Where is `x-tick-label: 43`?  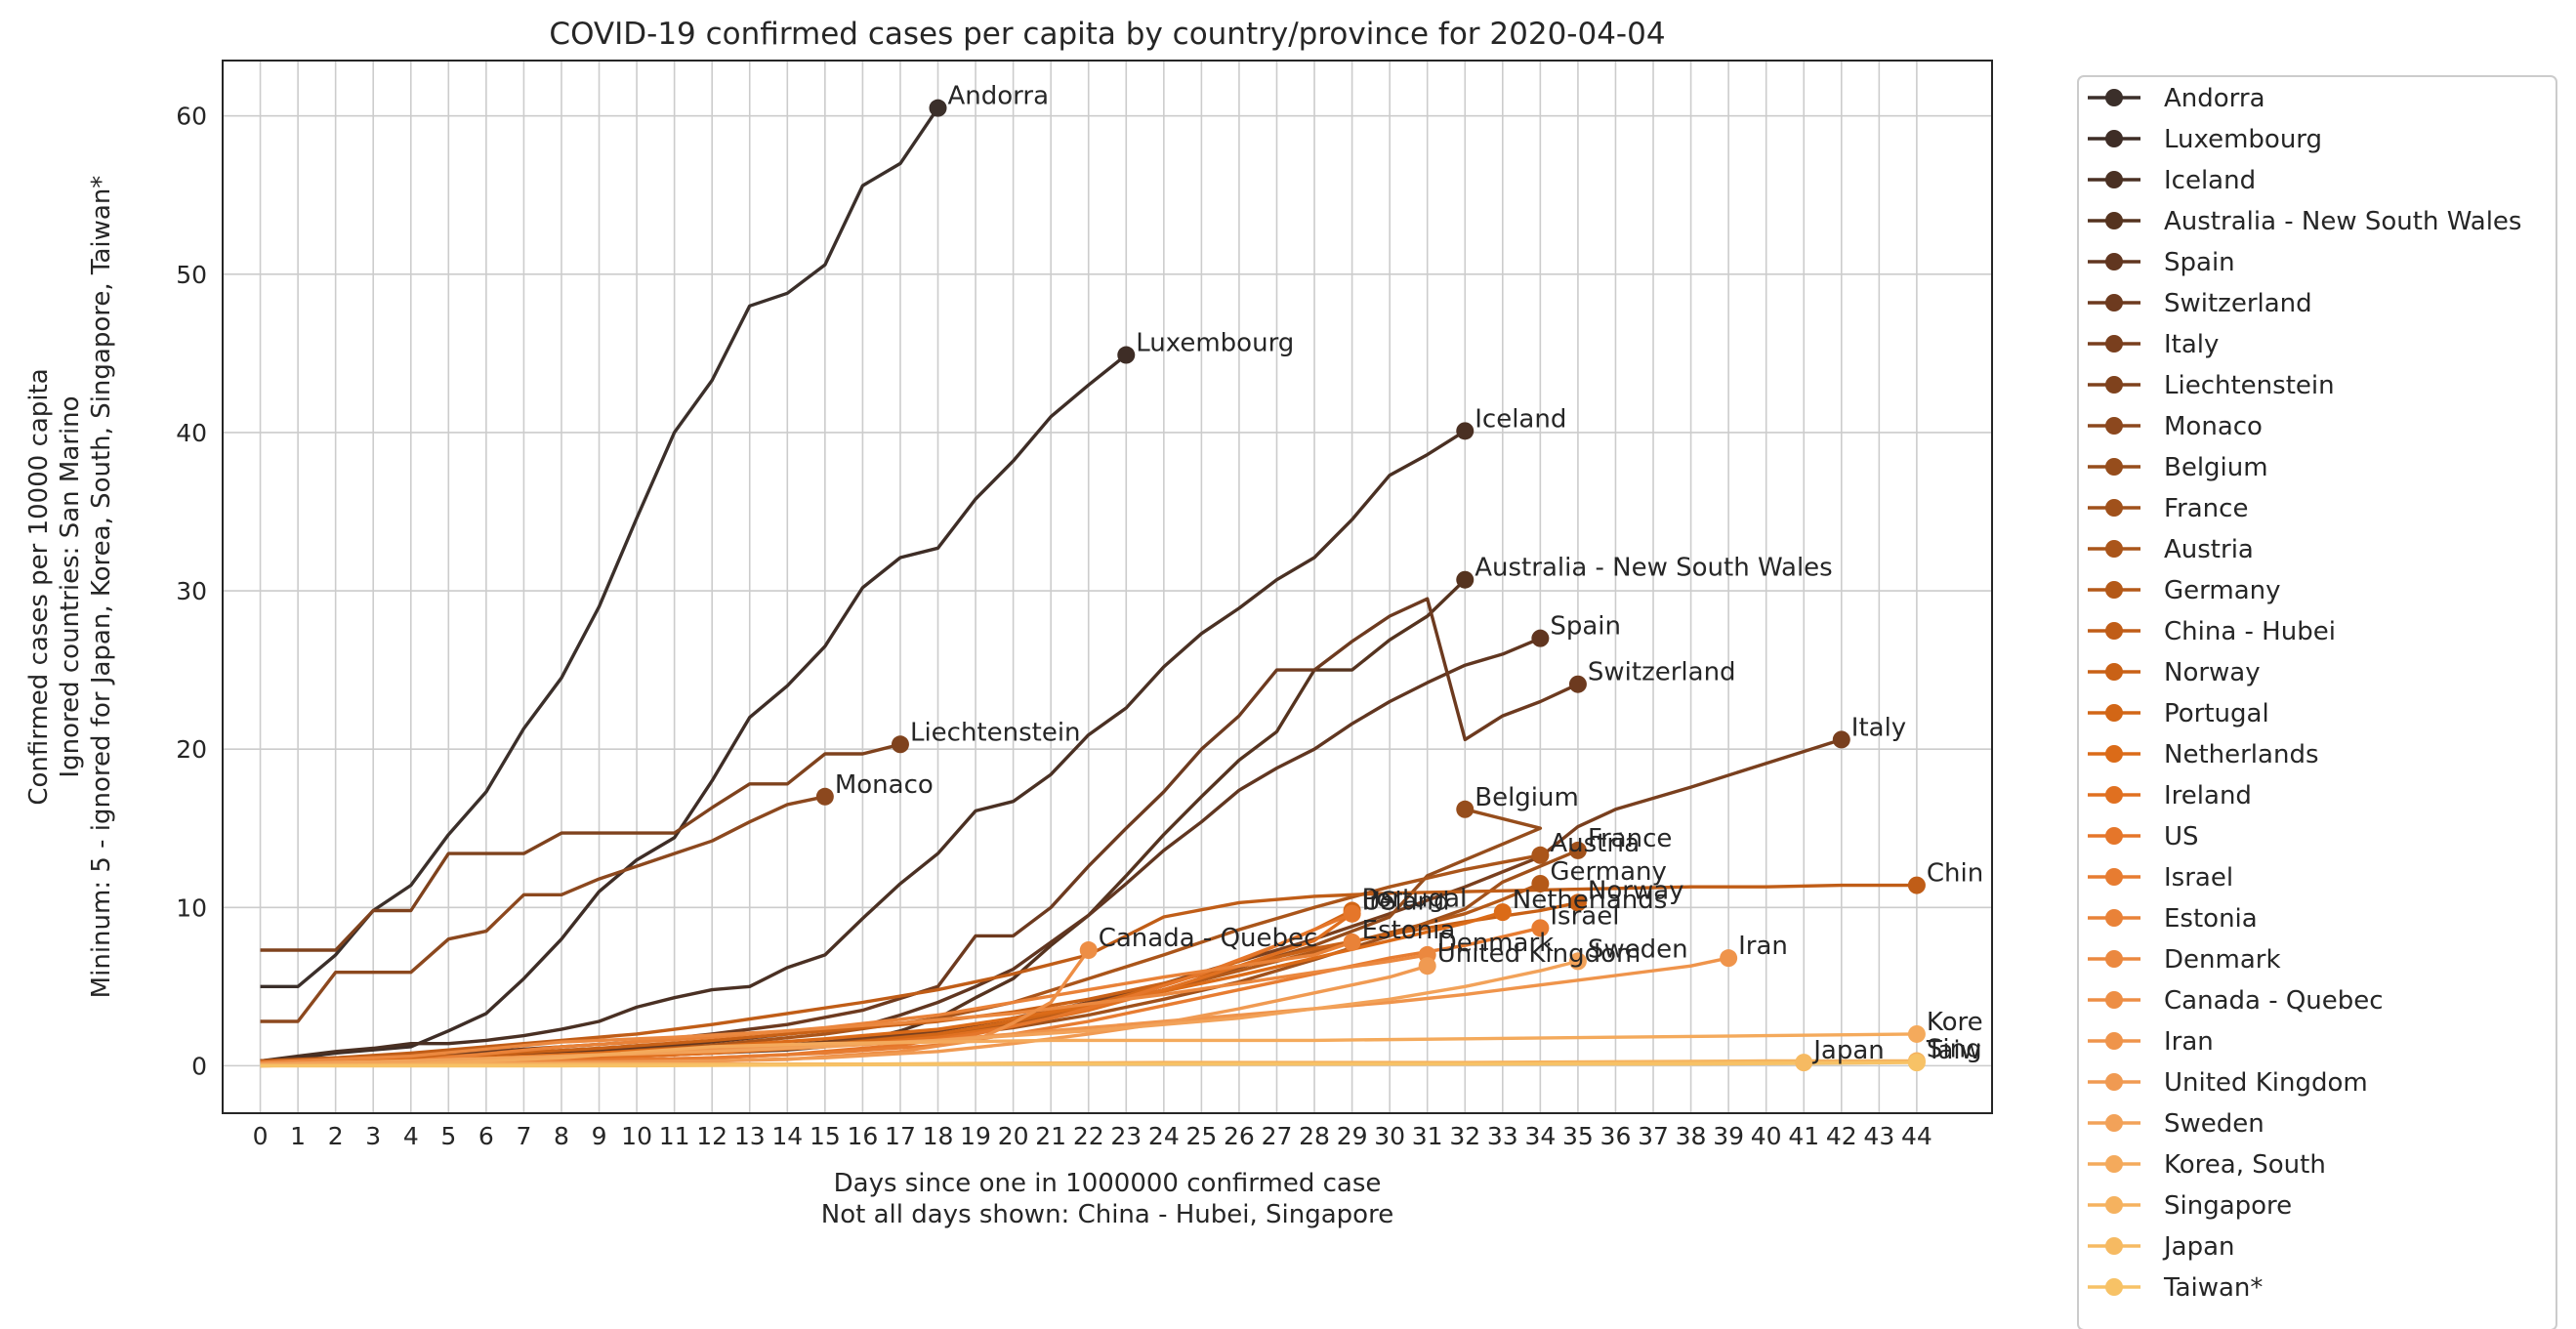 x-tick-label: 43 is located at coordinates (1878, 1136).